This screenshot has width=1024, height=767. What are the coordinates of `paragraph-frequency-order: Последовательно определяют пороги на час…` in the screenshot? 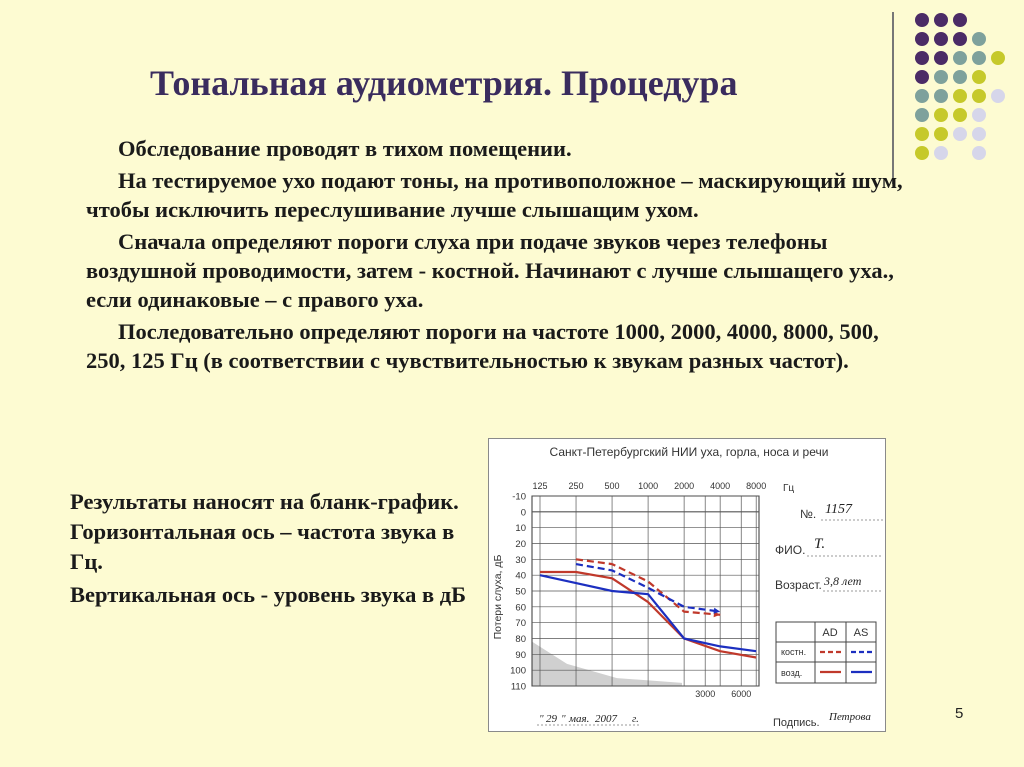 It's located at (482, 346).